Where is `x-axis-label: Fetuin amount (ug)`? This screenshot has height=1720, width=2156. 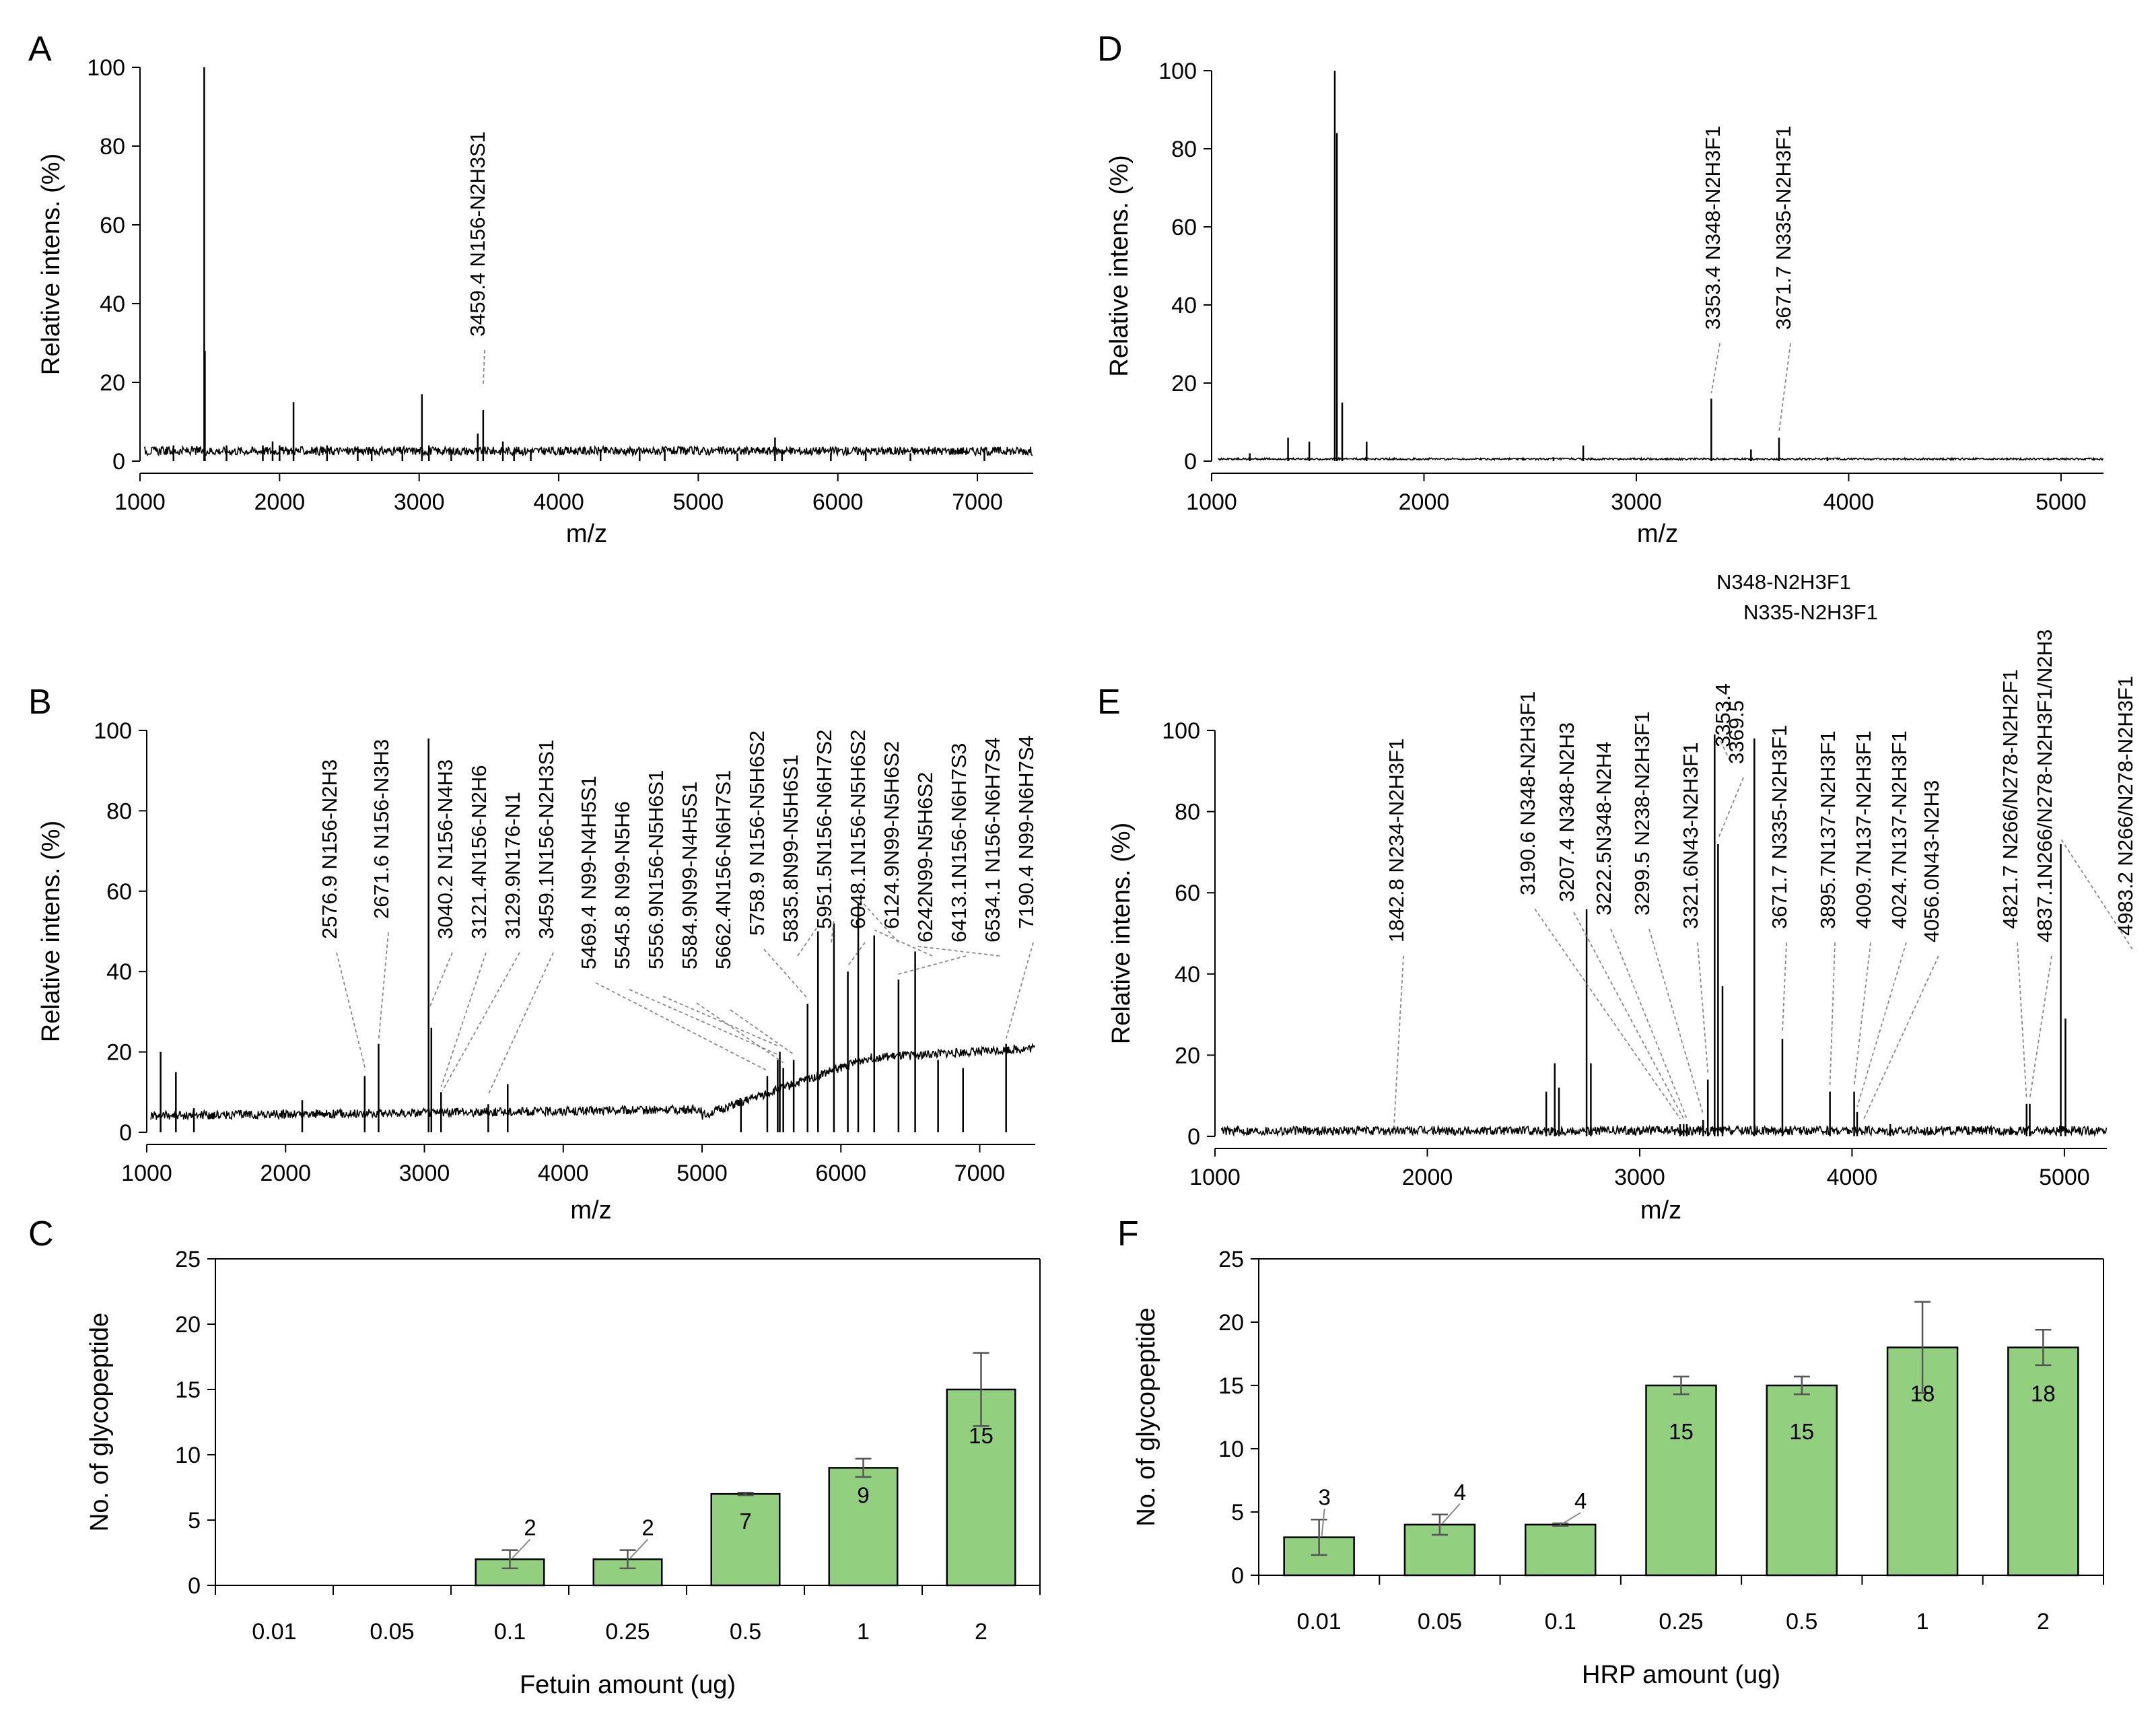 x-axis-label: Fetuin amount (ug) is located at coordinates (628, 1685).